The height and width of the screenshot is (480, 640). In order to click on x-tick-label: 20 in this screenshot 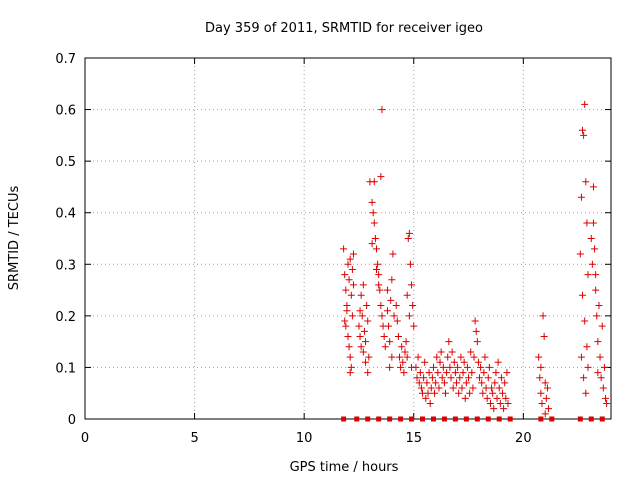, I will do `click(523, 438)`.